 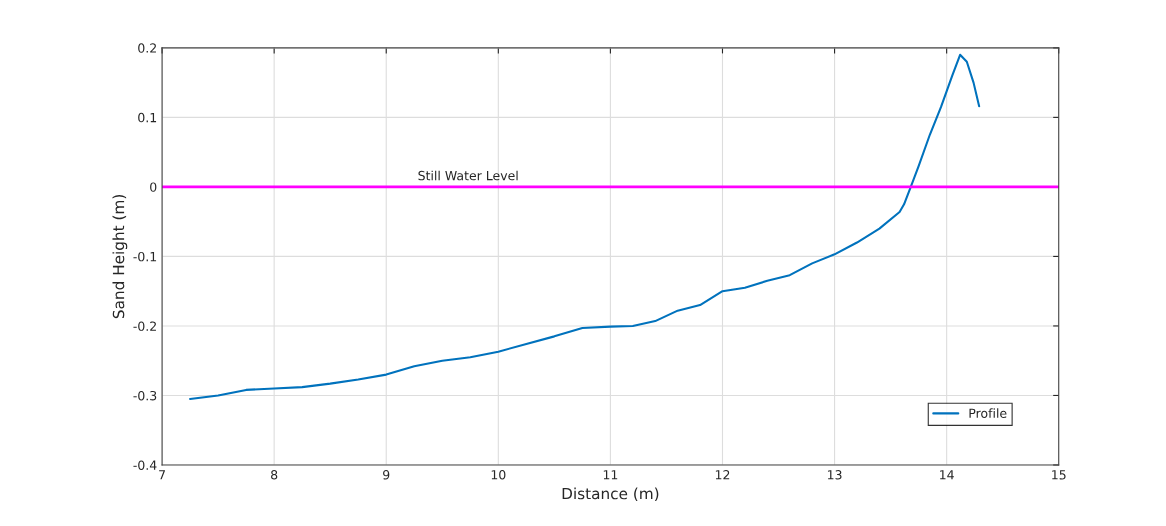 What do you see at coordinates (947, 475) in the screenshot?
I see `x-tick-label: 14` at bounding box center [947, 475].